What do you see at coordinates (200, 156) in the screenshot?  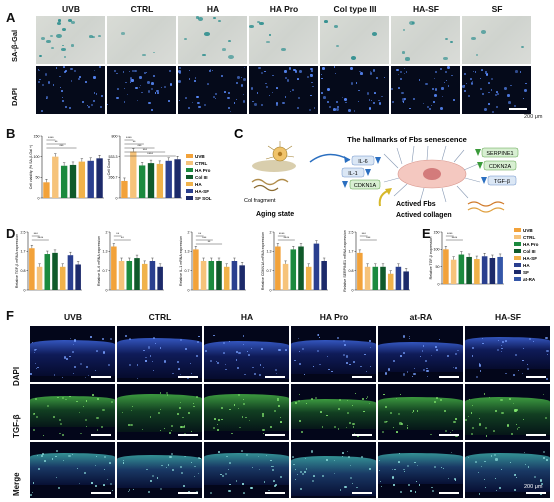 I see `legend-label: UVB` at bounding box center [200, 156].